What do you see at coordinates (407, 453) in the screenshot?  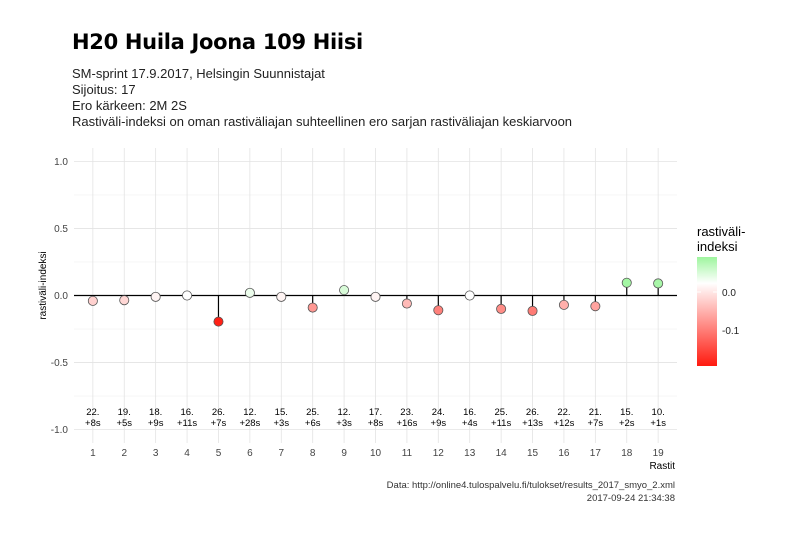 I see `x-tick-label: 11` at bounding box center [407, 453].